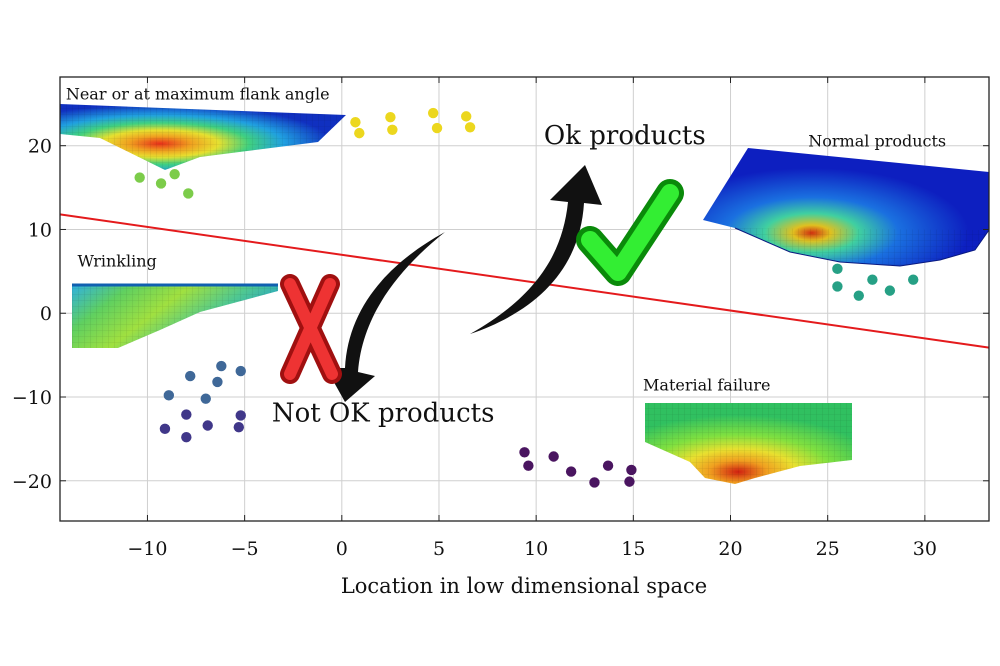 The image size is (1000, 666). I want to click on y-tick-label: 20, so click(40, 147).